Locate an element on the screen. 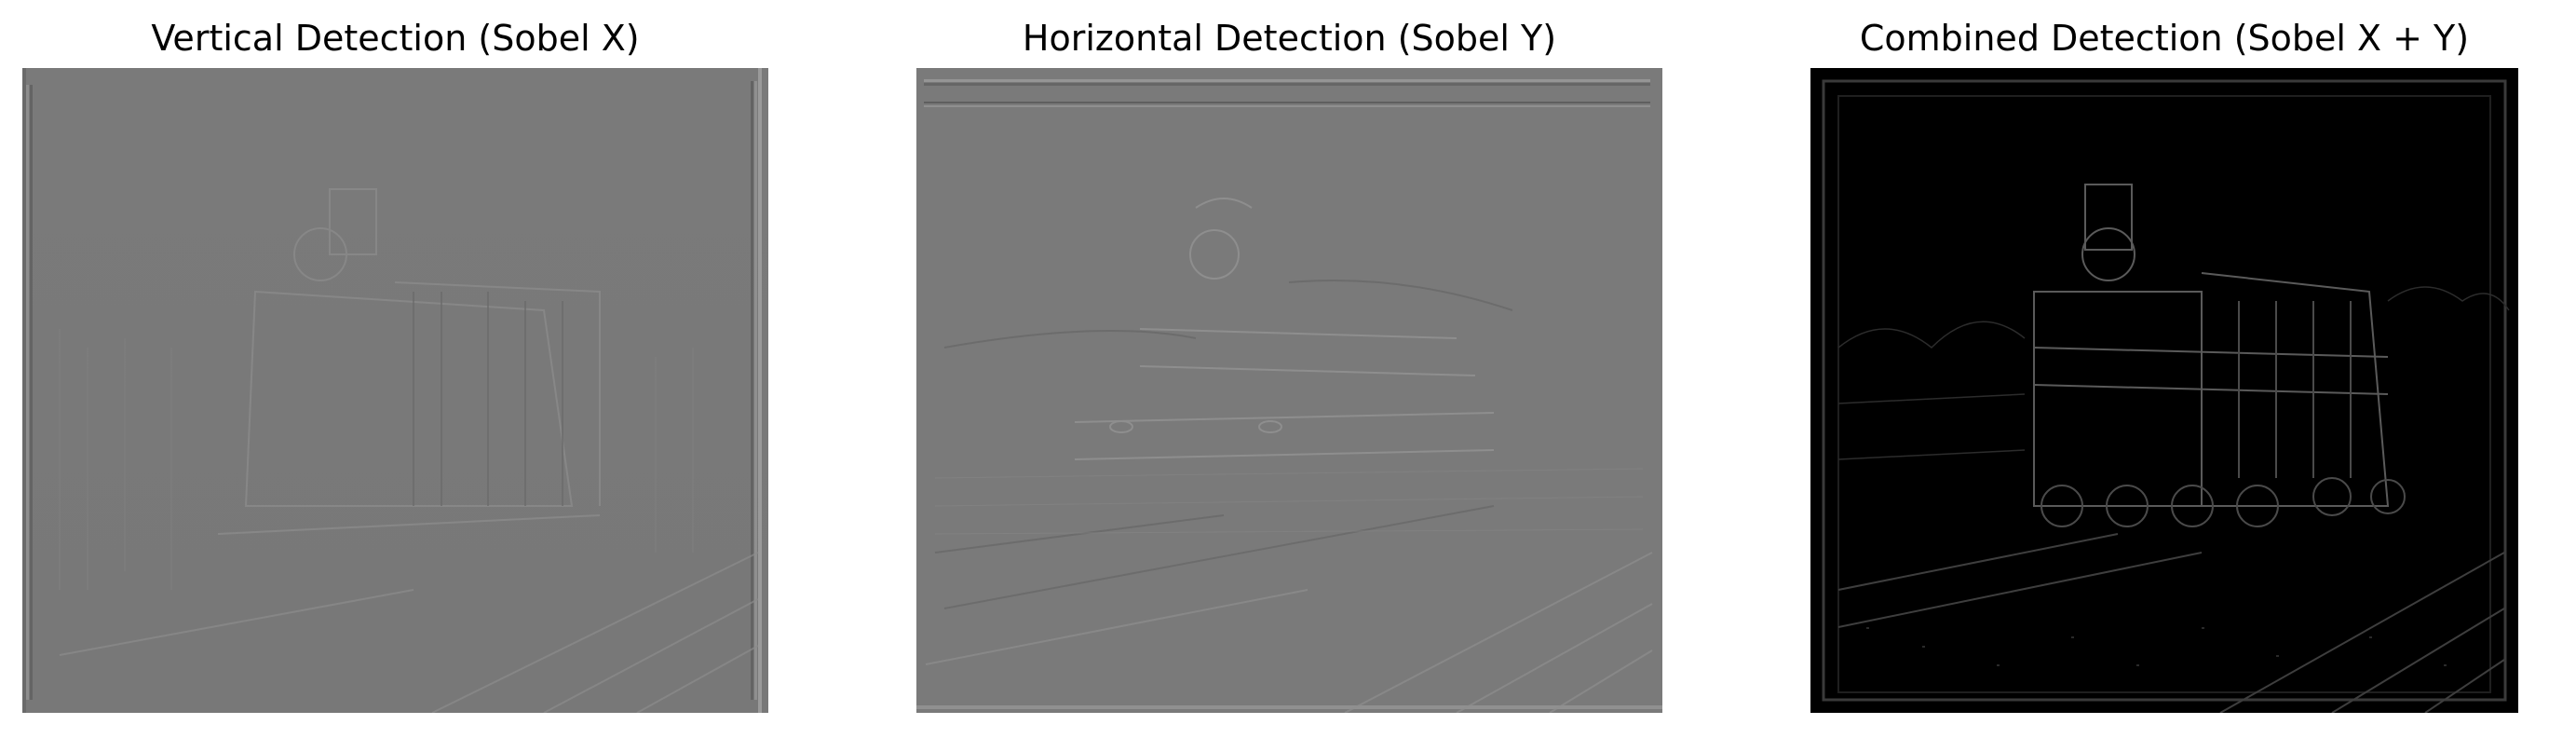  panel-title: Horizontal Detection (Sobel Y) is located at coordinates (1289, 38).